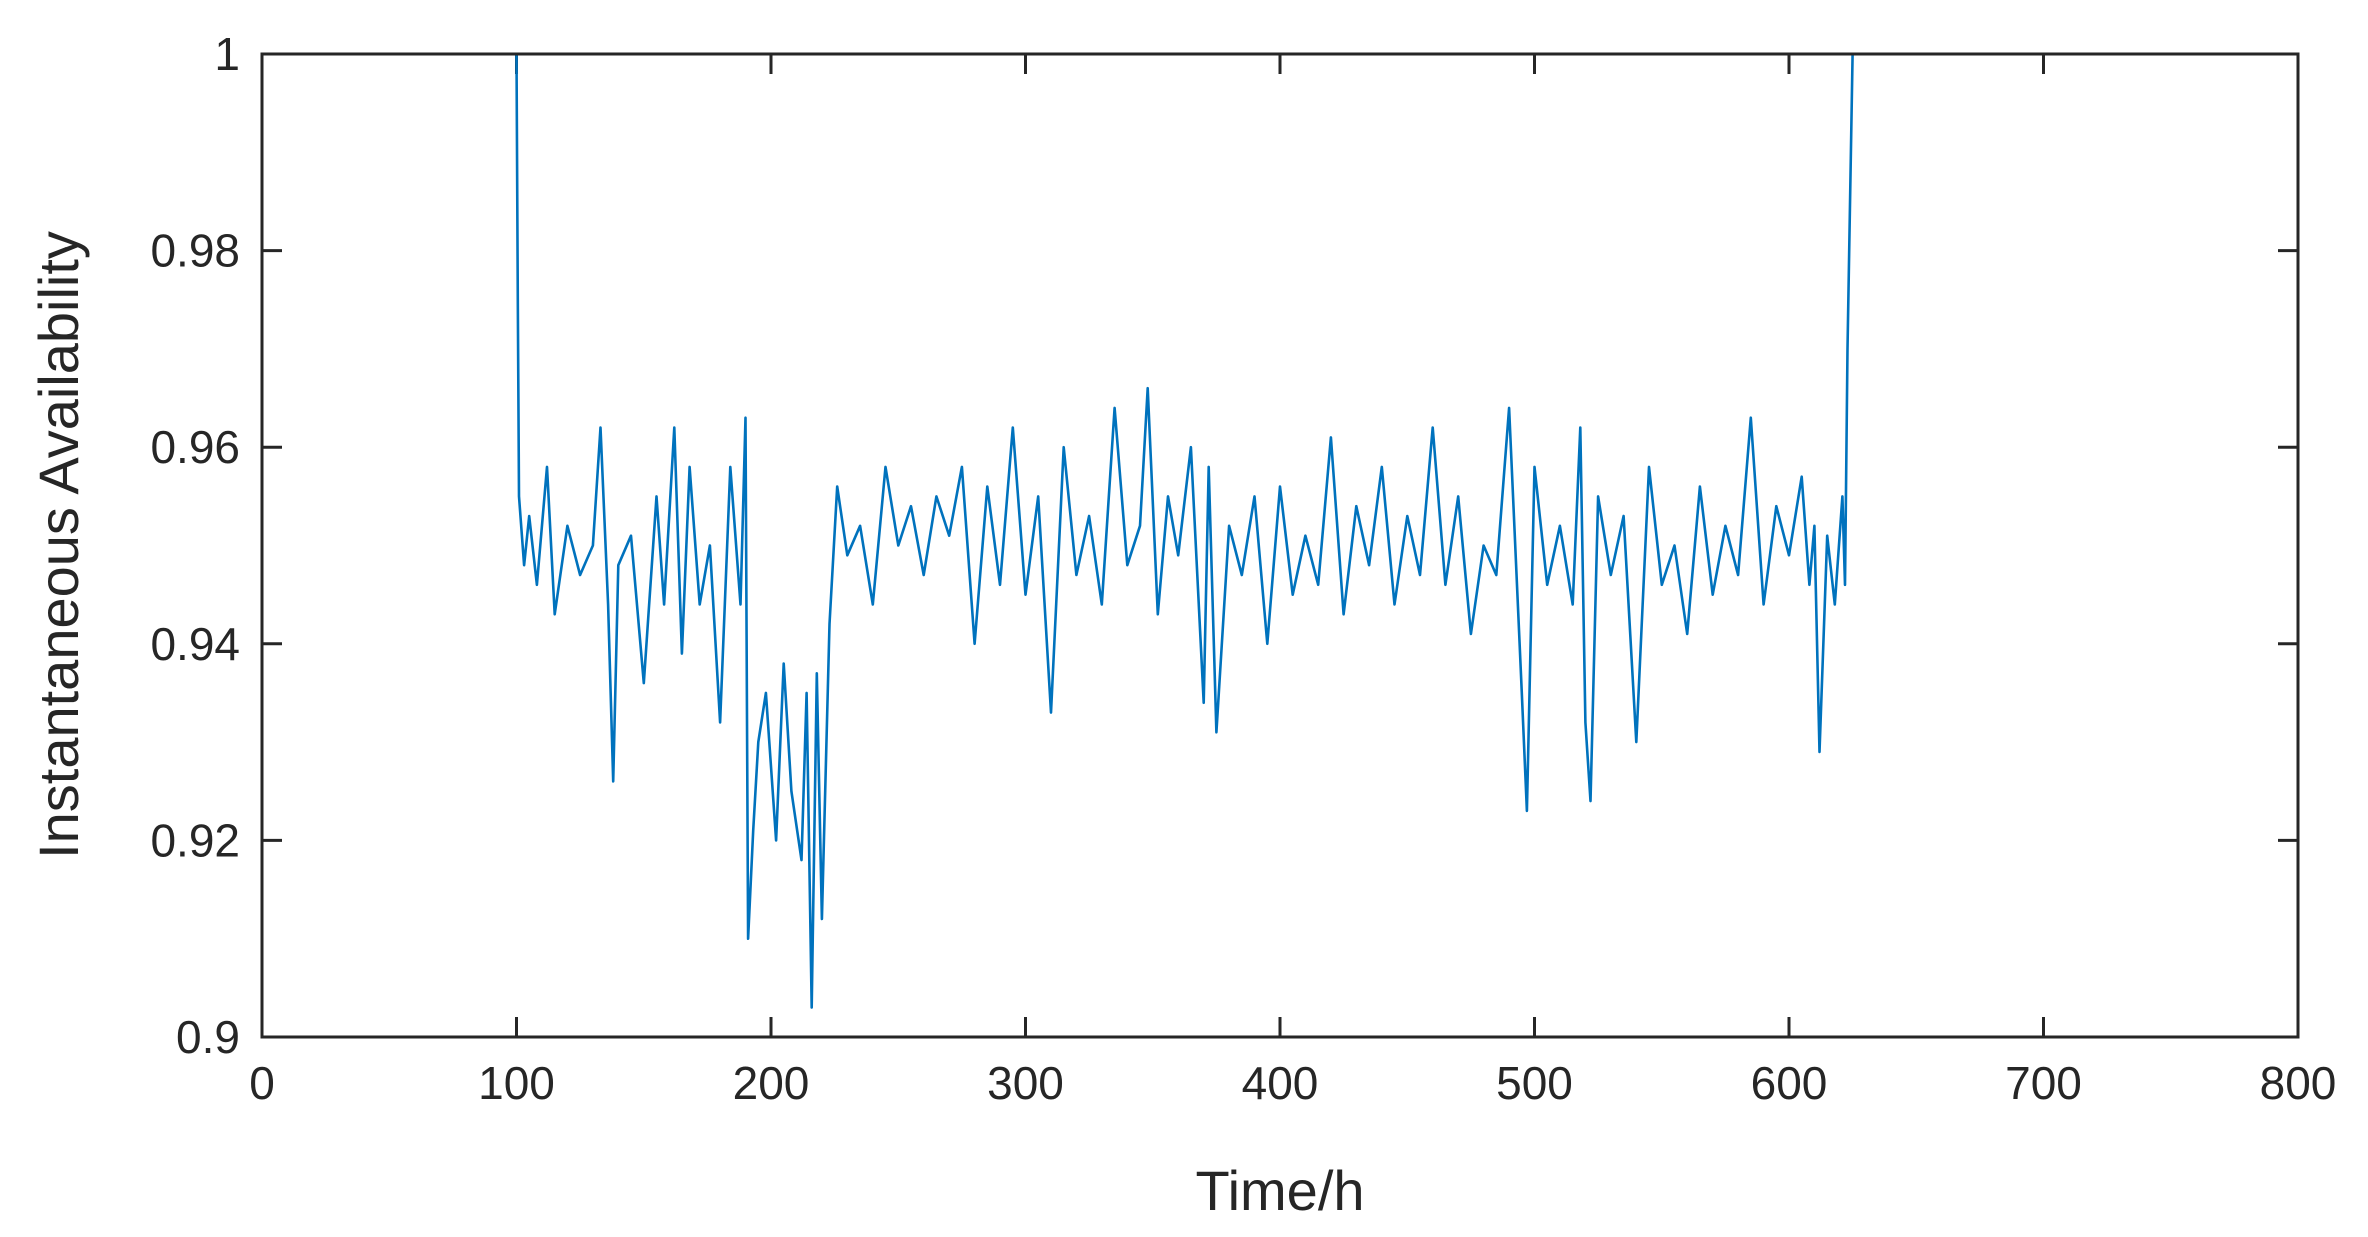  What do you see at coordinates (58, 545) in the screenshot?
I see `y-axis-label: Instantaneous Availability` at bounding box center [58, 545].